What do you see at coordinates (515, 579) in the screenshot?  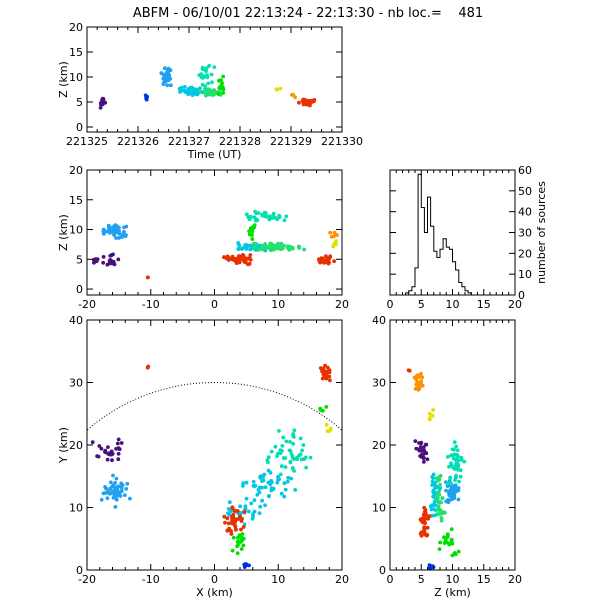 I see `x-tick-label: 20` at bounding box center [515, 579].